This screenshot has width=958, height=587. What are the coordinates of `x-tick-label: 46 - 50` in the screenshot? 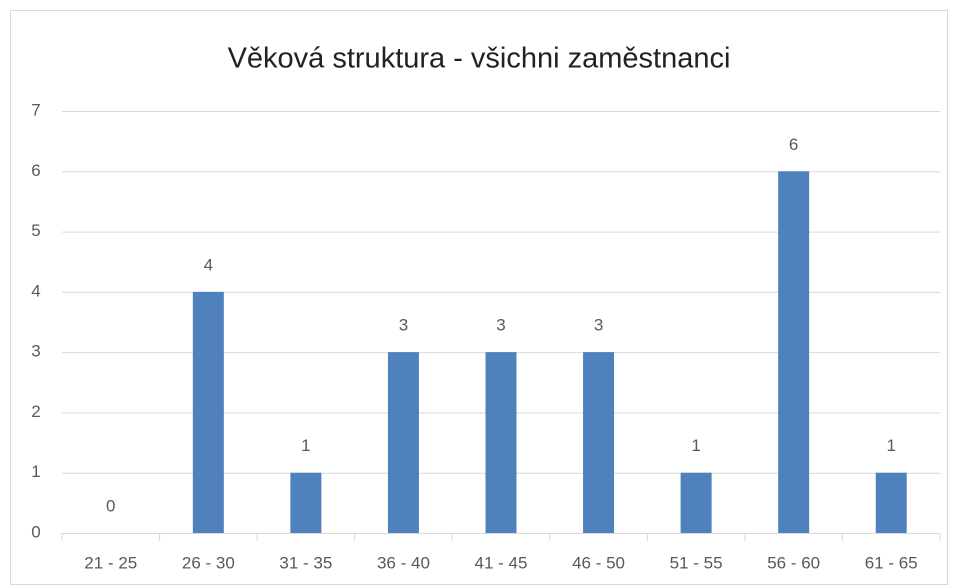 It's located at (598, 562).